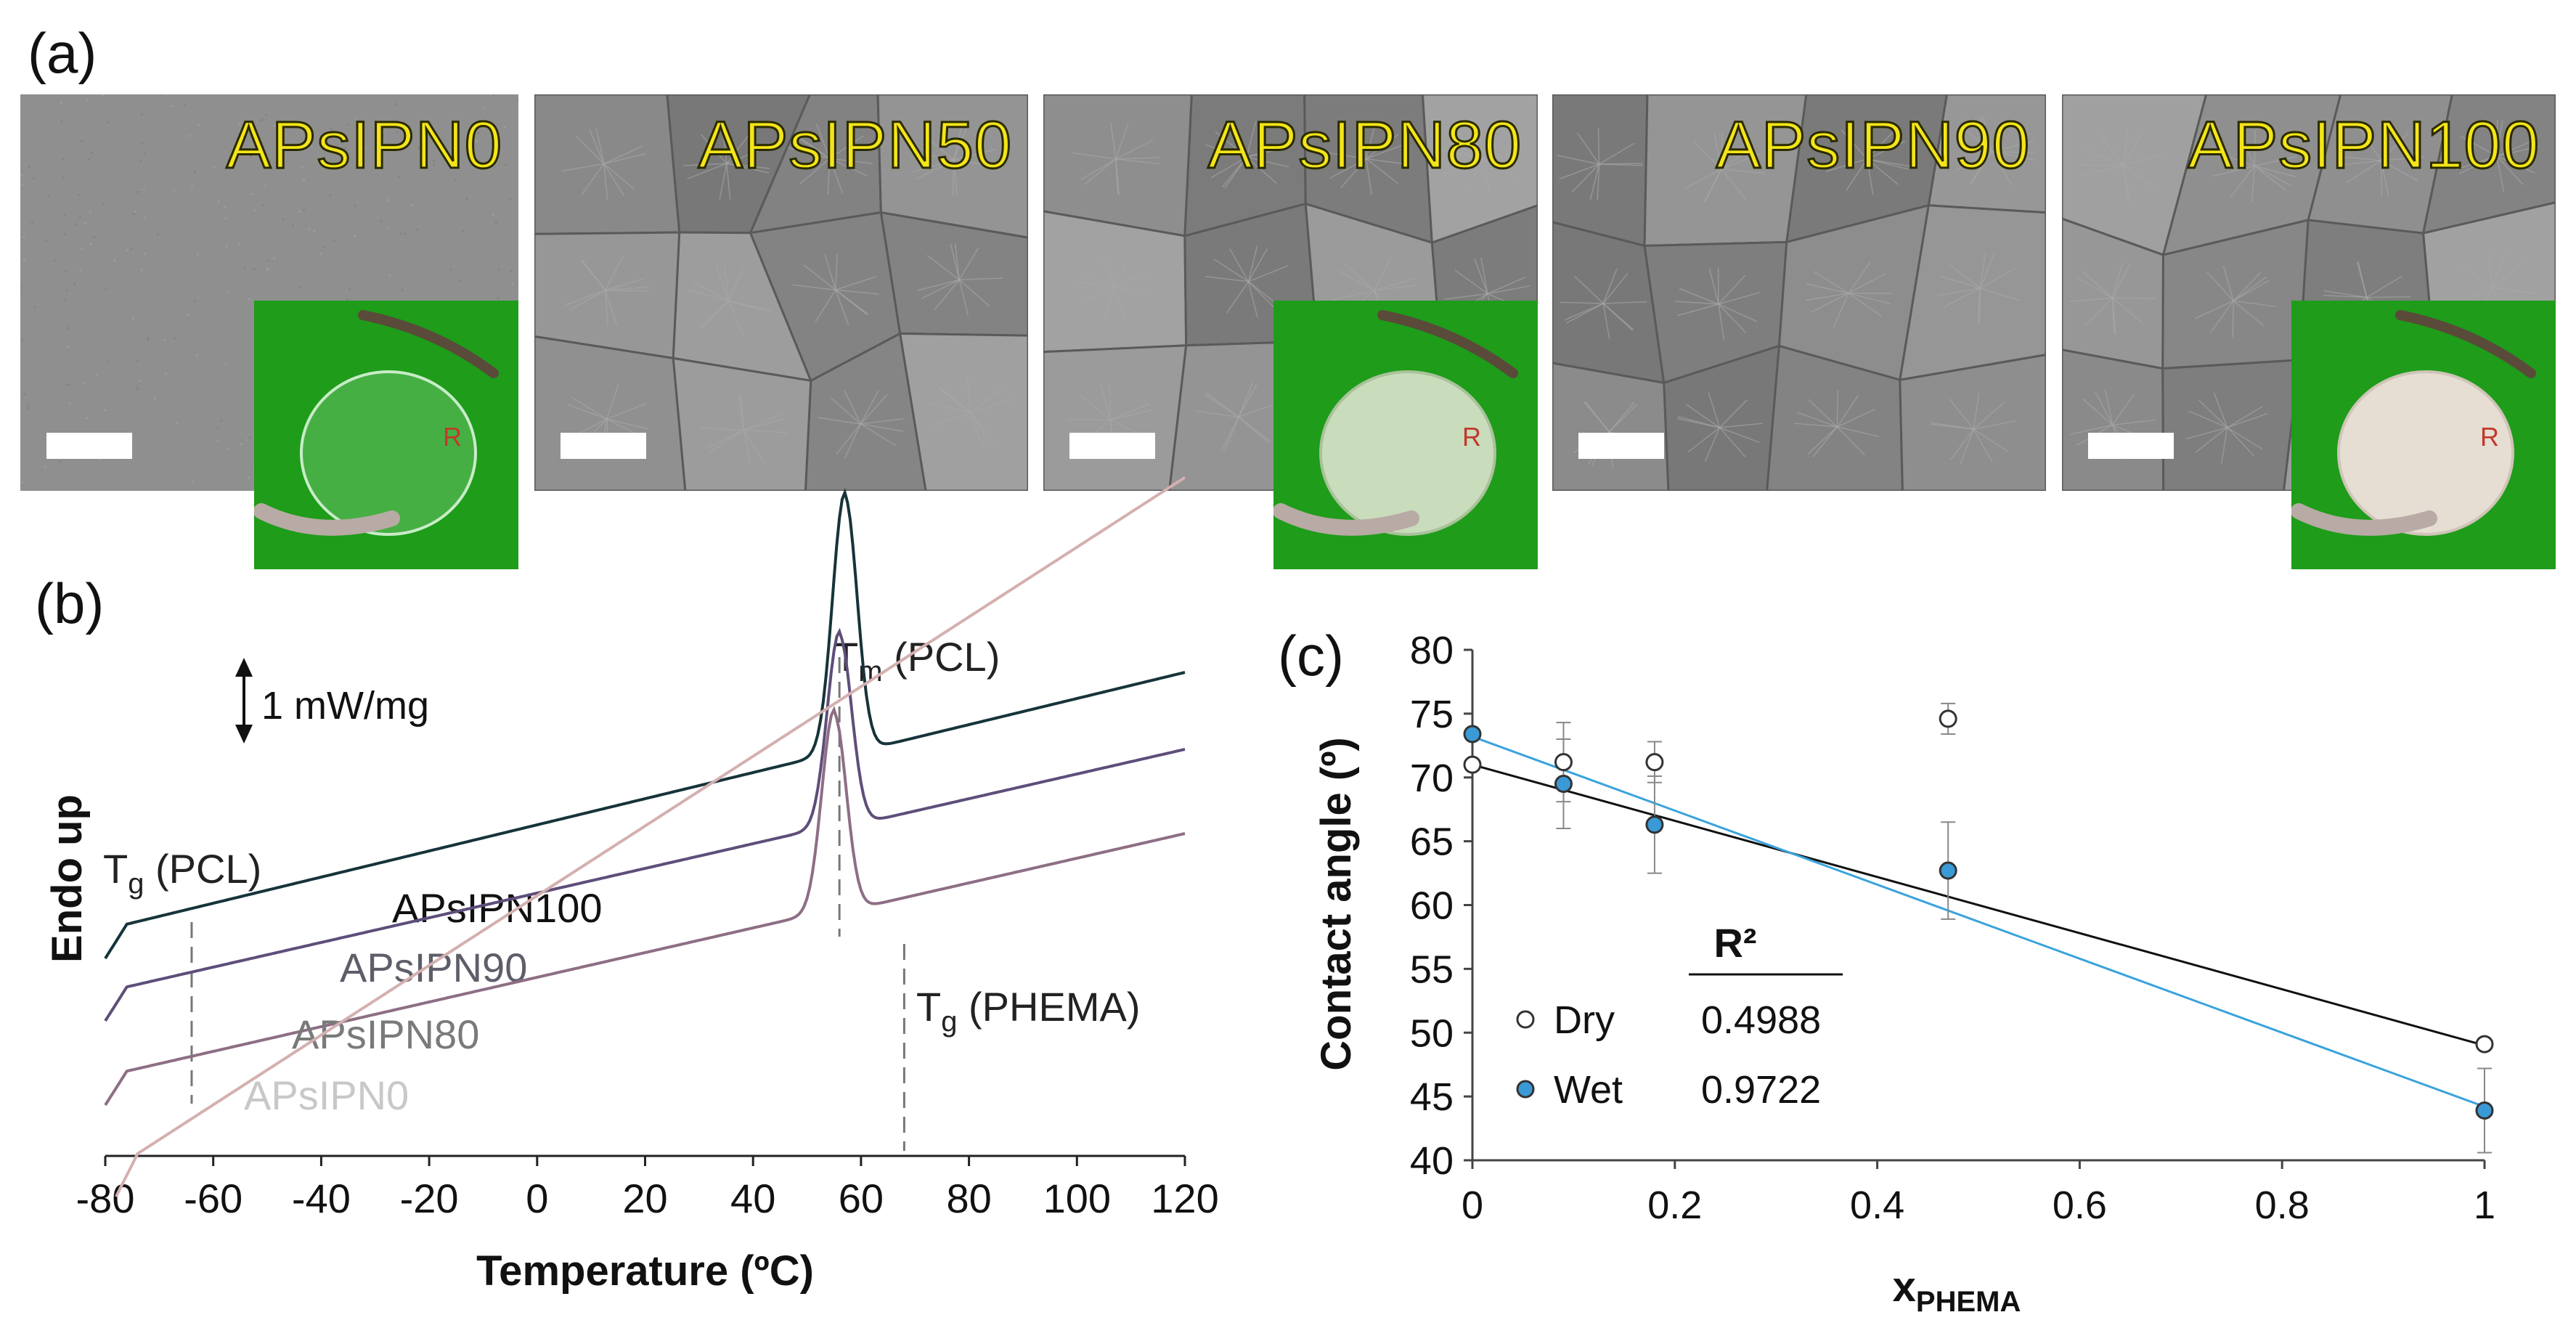 The height and width of the screenshot is (1328, 2576). What do you see at coordinates (1432, 714) in the screenshot?
I see `y-tick-label: 75` at bounding box center [1432, 714].